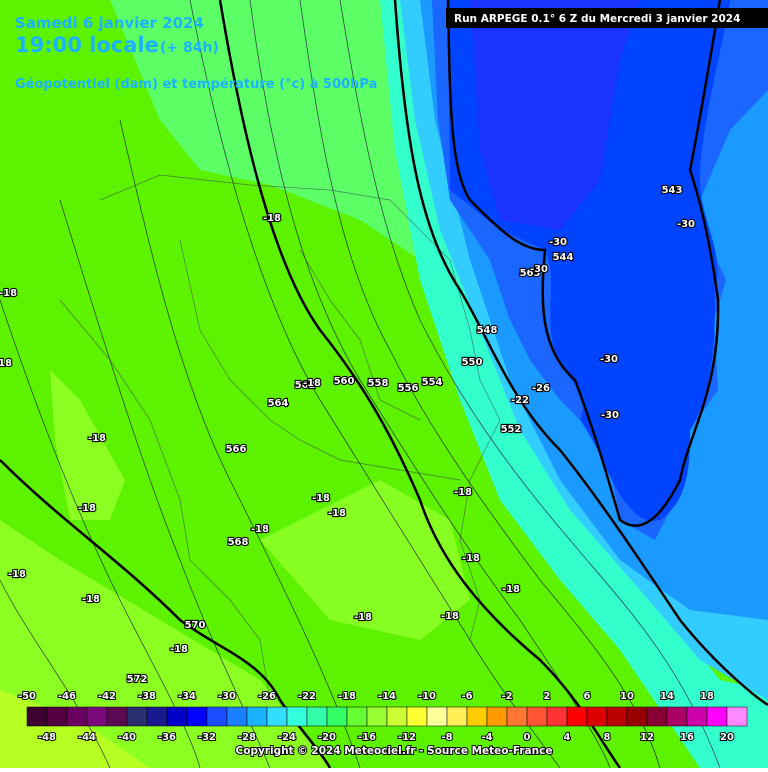  Describe the element at coordinates (707, 696) in the screenshot. I see `colorbar-label: 18` at that location.